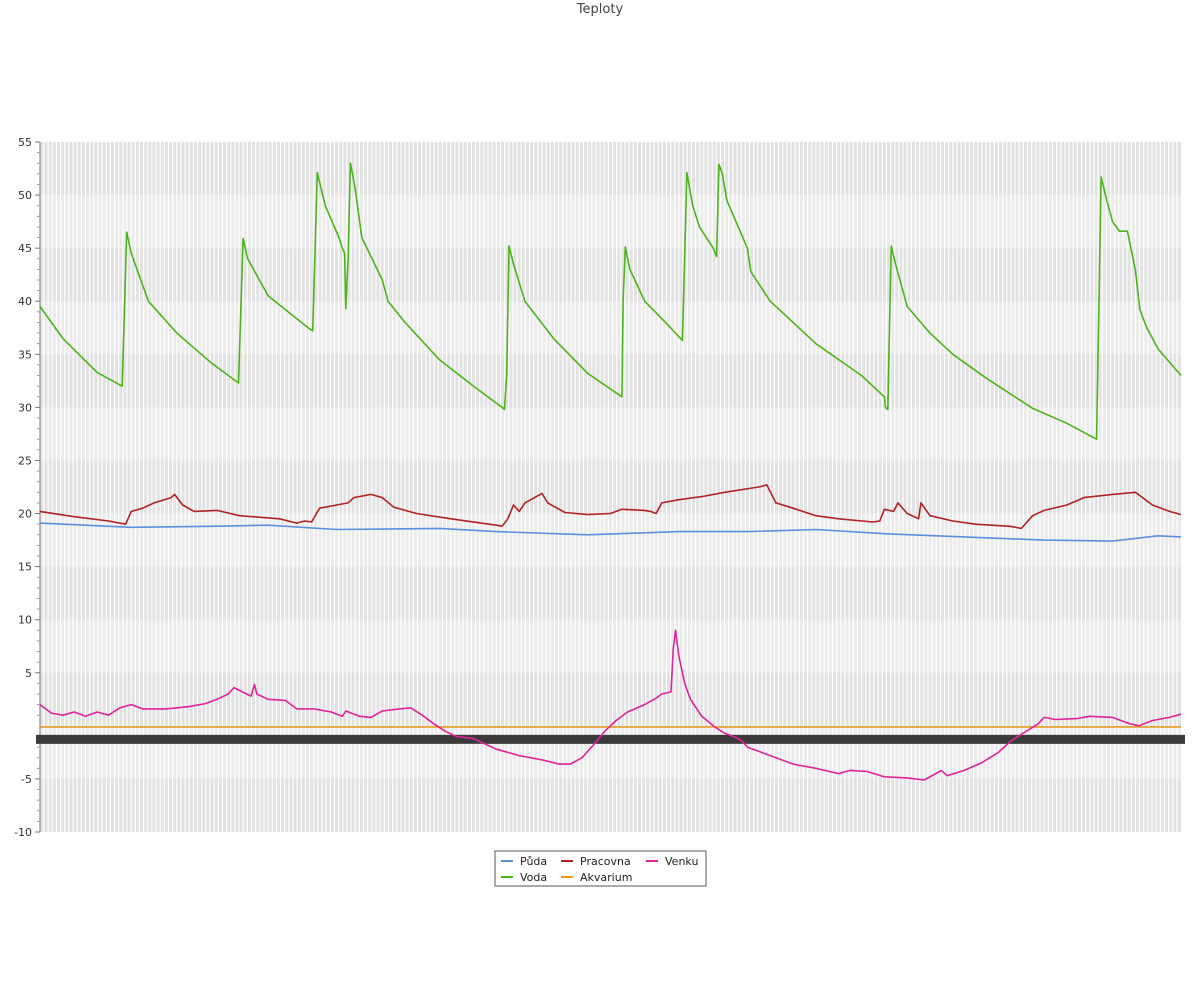 Image resolution: width=1200 pixels, height=1000 pixels. What do you see at coordinates (533, 861) in the screenshot?
I see `legend-label-puda: Půda` at bounding box center [533, 861].